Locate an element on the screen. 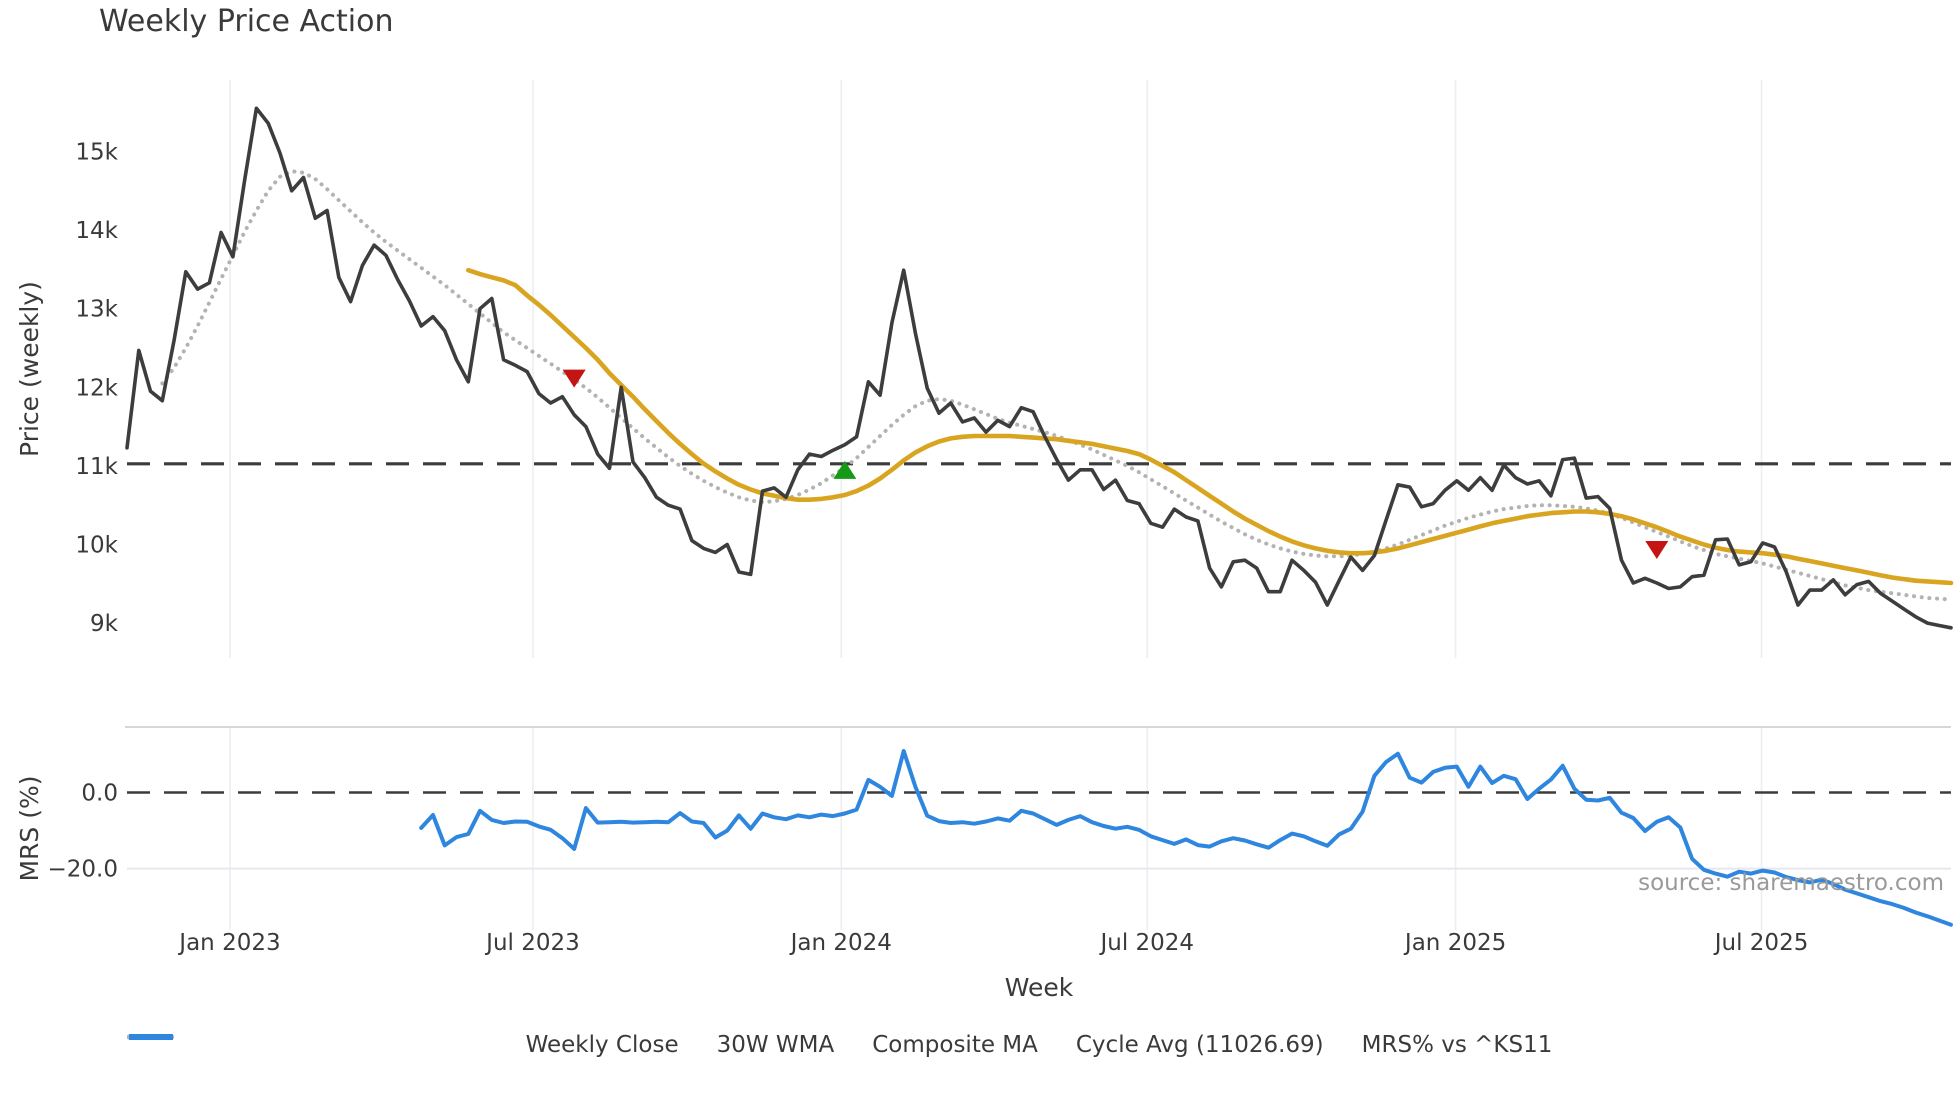 The image size is (1960, 1102). x-axis-title: Week is located at coordinates (1039, 987).